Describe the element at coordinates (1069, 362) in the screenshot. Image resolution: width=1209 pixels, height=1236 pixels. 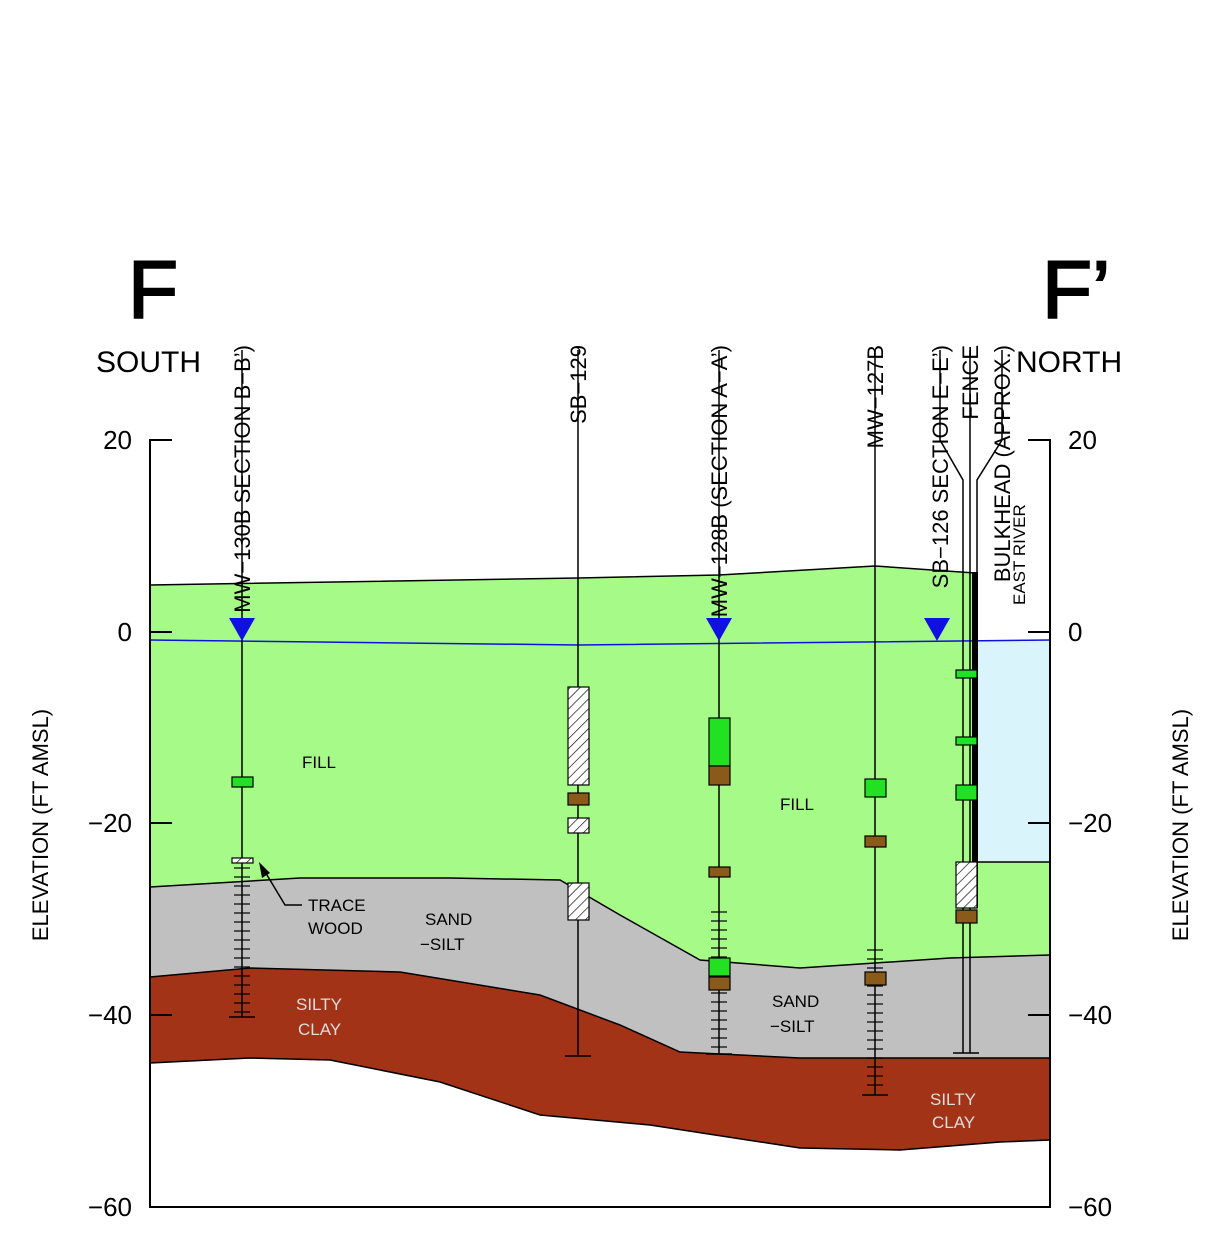
I see `north: NORTH` at that location.